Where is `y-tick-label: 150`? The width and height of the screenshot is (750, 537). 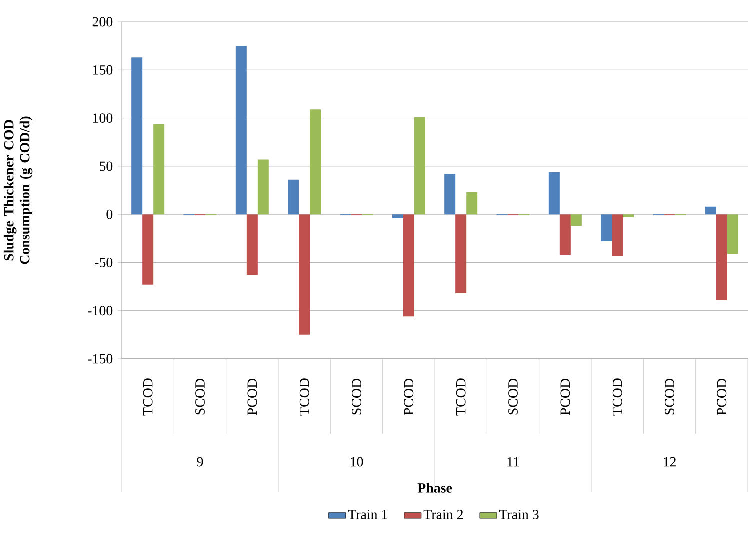
y-tick-label: 150 is located at coordinates (103, 70).